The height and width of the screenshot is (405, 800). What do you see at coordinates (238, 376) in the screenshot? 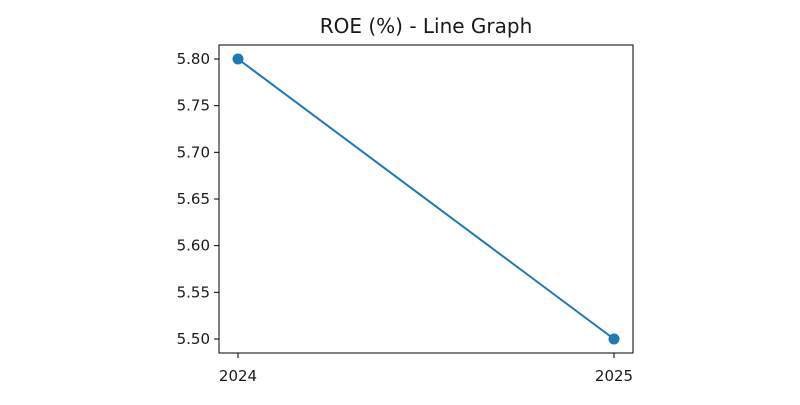
I see `x-tick-label: 2024` at bounding box center [238, 376].